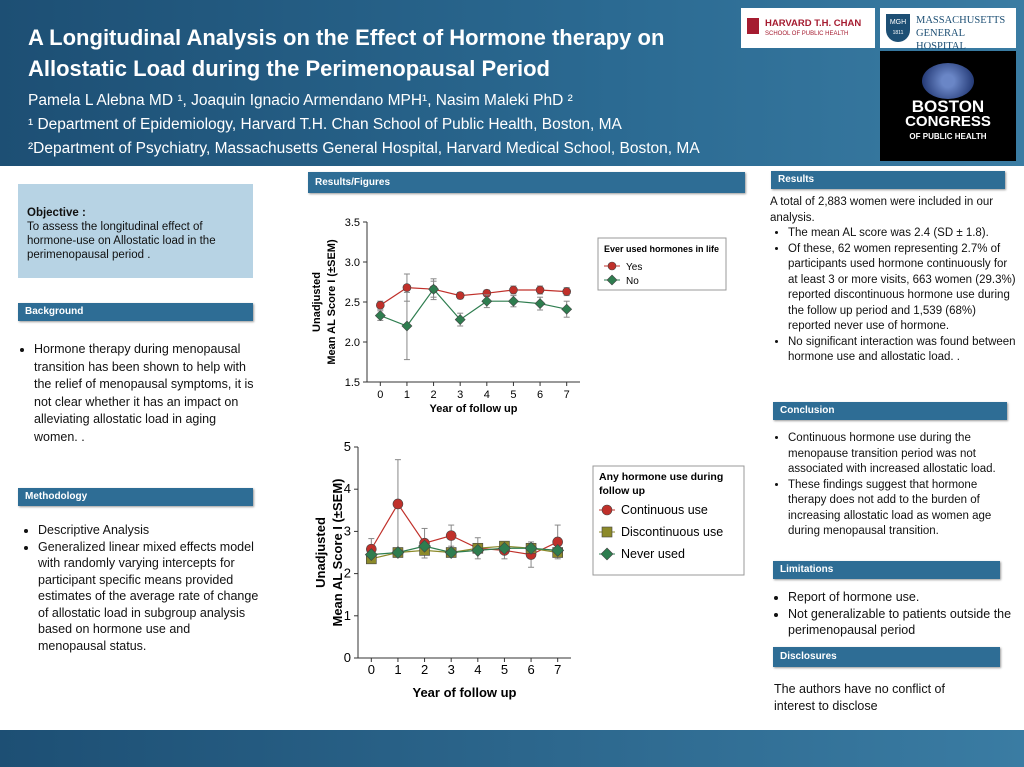  Describe the element at coordinates (941, 40) in the screenshot. I see `logo-text: GENERAL HOSPITAL` at that location.